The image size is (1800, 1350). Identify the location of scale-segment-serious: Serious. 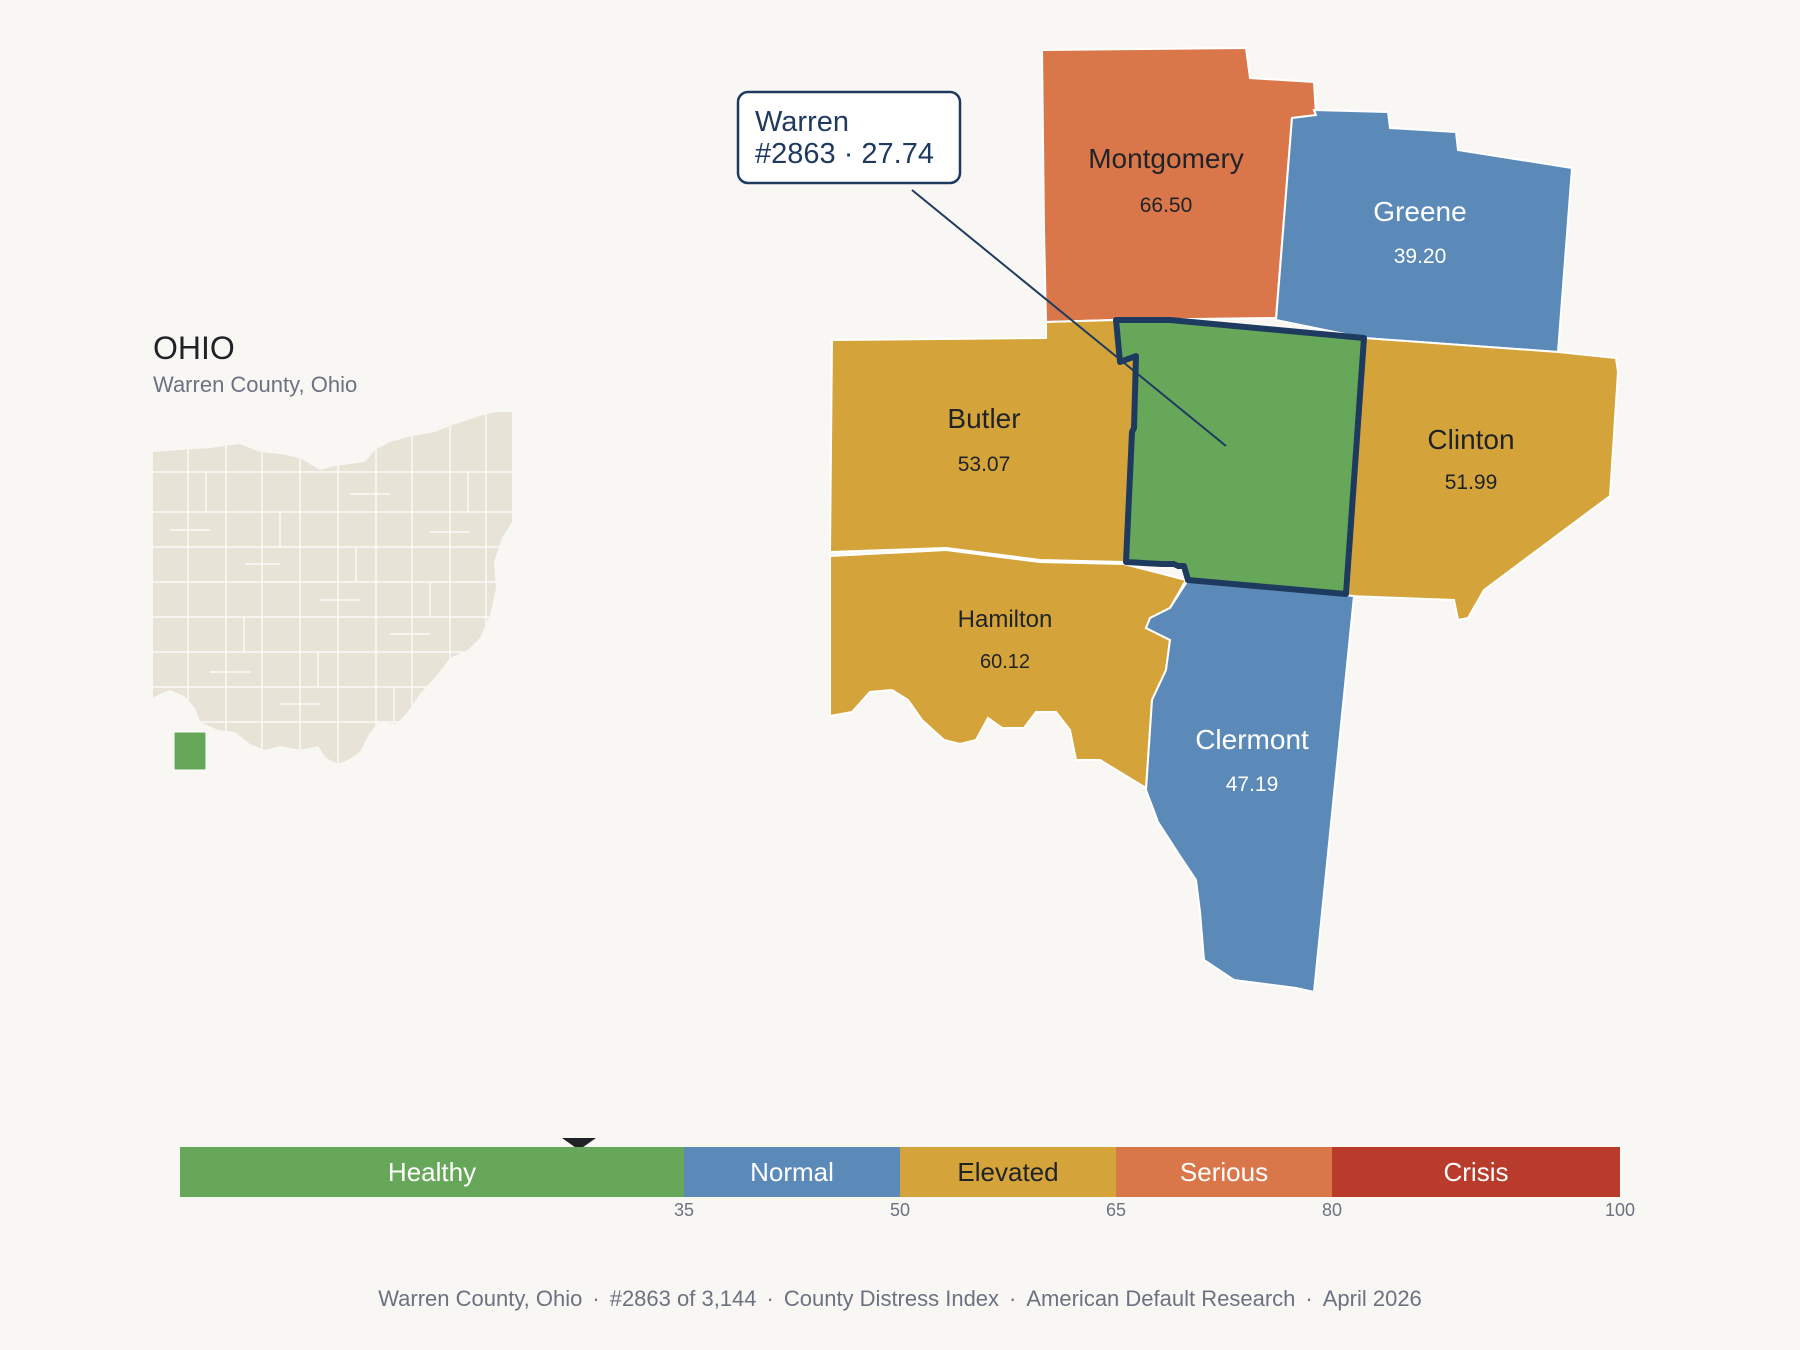
(1224, 1172).